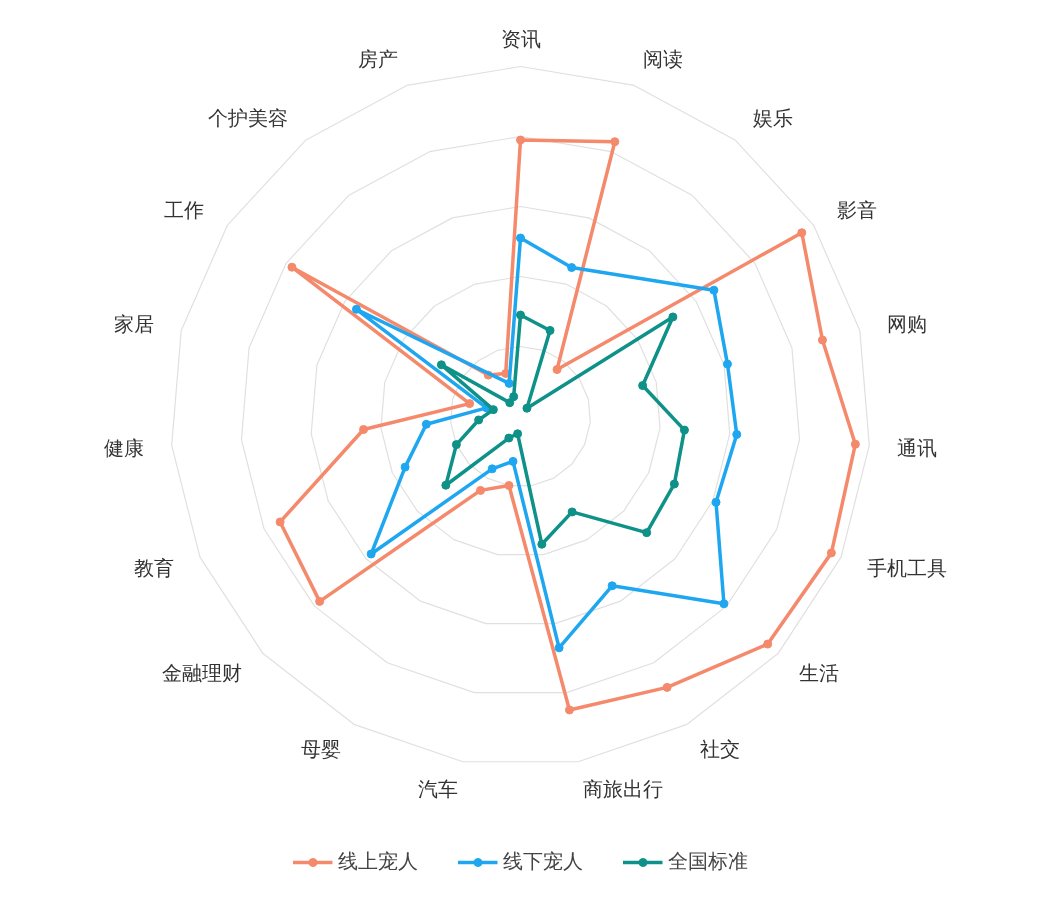 Image resolution: width=1042 pixels, height=899 pixels. What do you see at coordinates (707, 861) in the screenshot?
I see `legend-label: 全国标准` at bounding box center [707, 861].